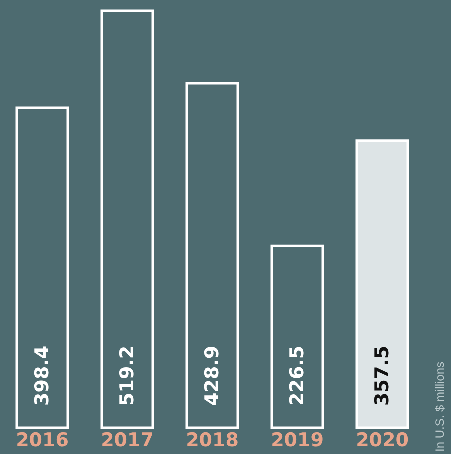 This screenshot has height=454, width=451. Describe the element at coordinates (213, 376) in the screenshot. I see `data-label: 428.9` at that location.